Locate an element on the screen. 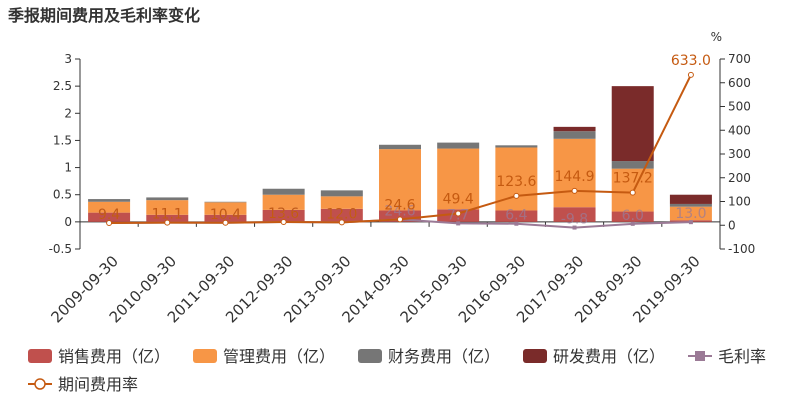 The height and width of the screenshot is (400, 800). data-label: 12.0 is located at coordinates (341, 214).